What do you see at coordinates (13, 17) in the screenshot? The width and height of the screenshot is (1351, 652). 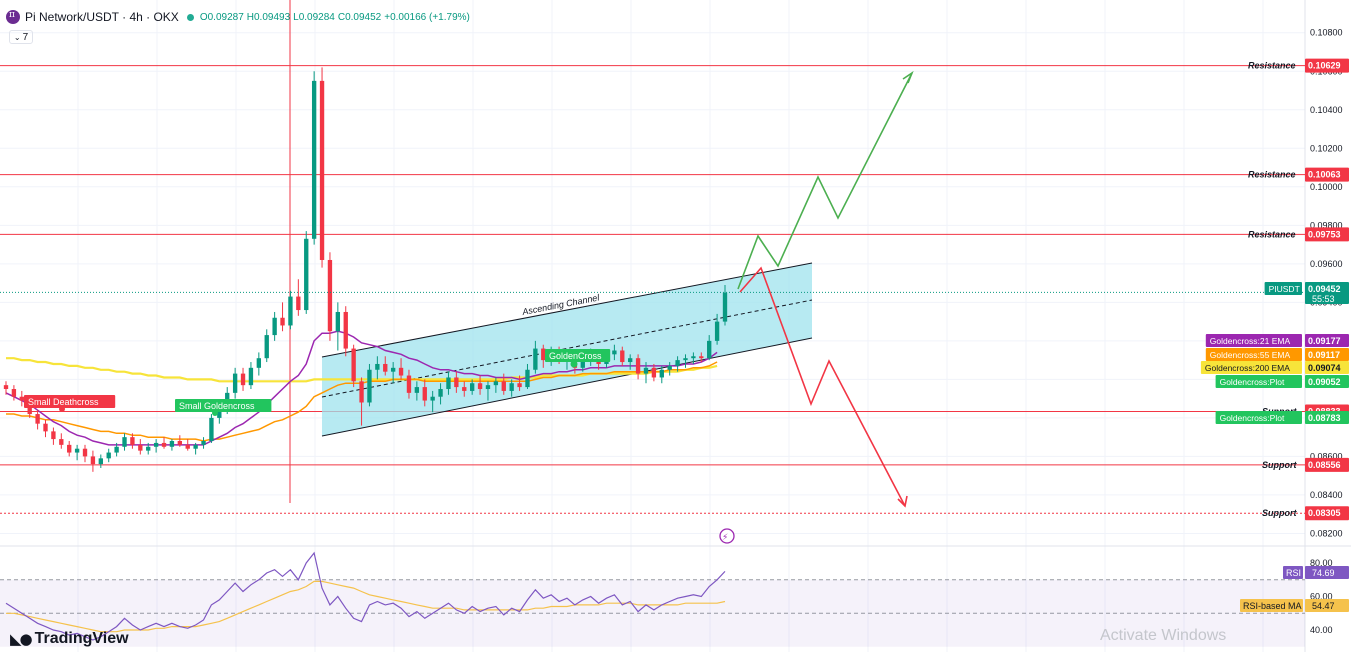 I see `pi-logo-icon` at bounding box center [13, 17].